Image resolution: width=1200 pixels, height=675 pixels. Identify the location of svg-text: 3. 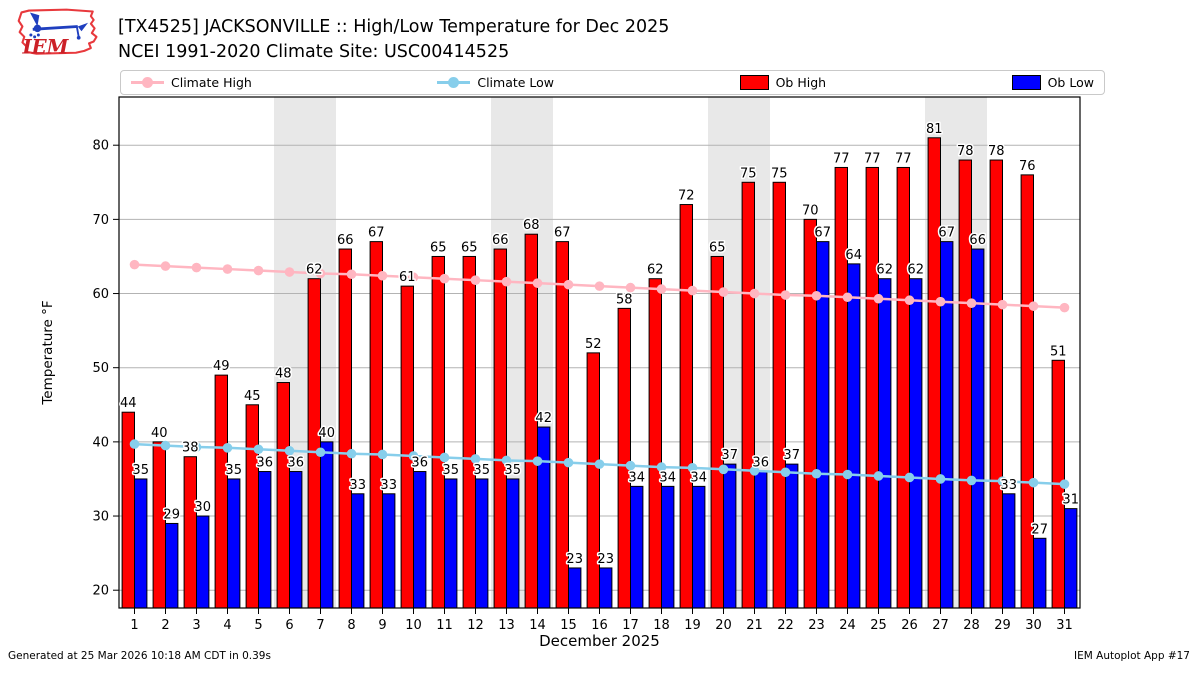
(196, 625).